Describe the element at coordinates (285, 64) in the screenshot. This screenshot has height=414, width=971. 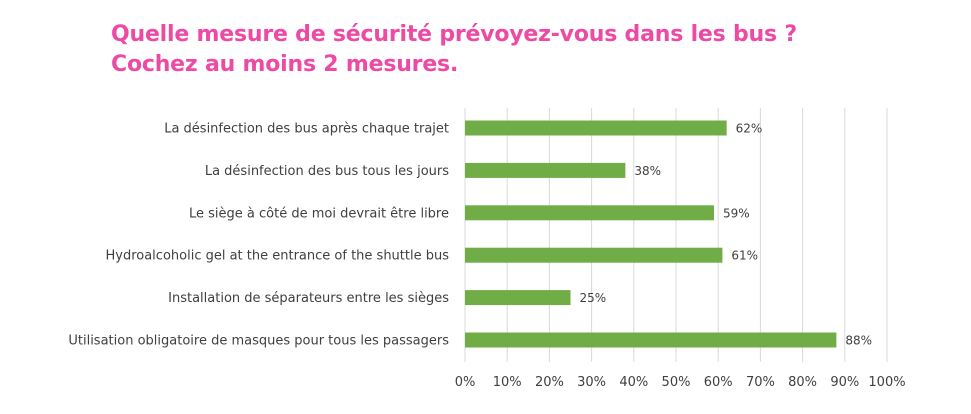
I see `chart-title-line-2: Cochez au moins 2 mesures.` at that location.